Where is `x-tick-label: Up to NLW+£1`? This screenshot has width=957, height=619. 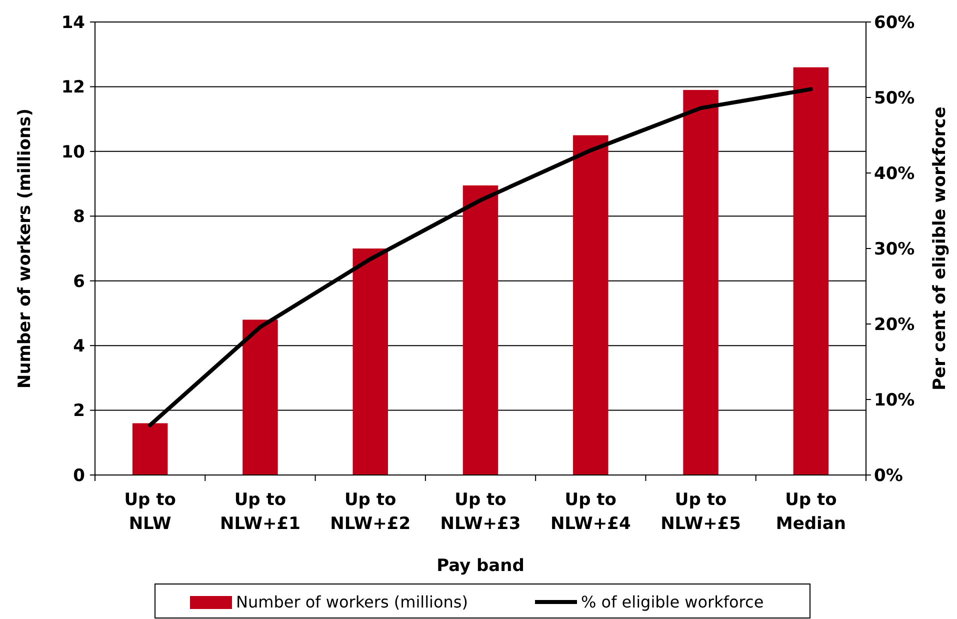
x-tick-label: Up to NLW+£1 is located at coordinates (260, 512).